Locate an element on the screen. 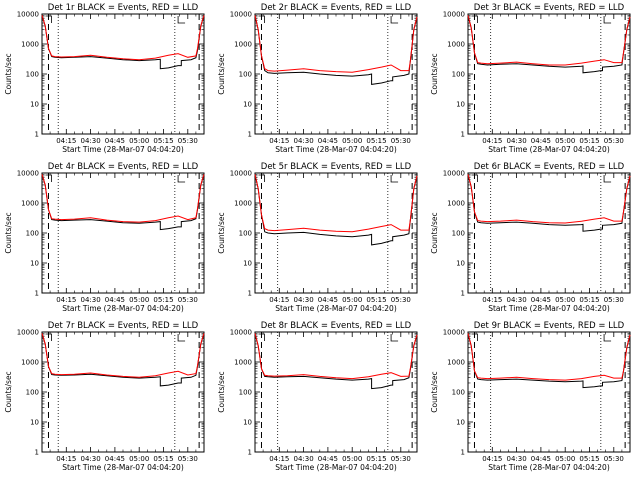 This screenshot has height=480, width=640. chart-title: Det 1r BLACK = Events, RED = LLD is located at coordinates (123, 8).